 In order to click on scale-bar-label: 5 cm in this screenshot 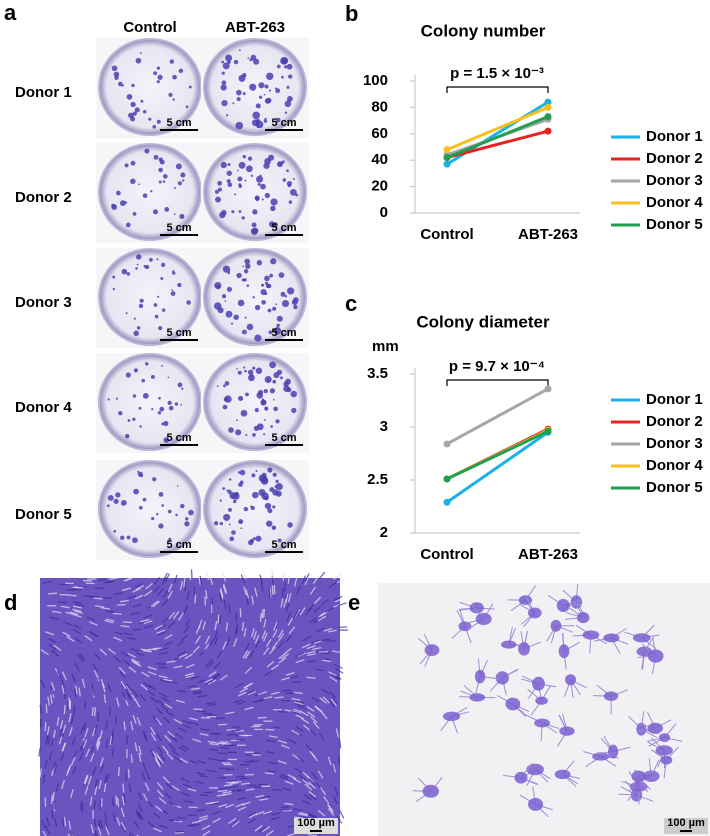, I will do `click(178, 228)`.